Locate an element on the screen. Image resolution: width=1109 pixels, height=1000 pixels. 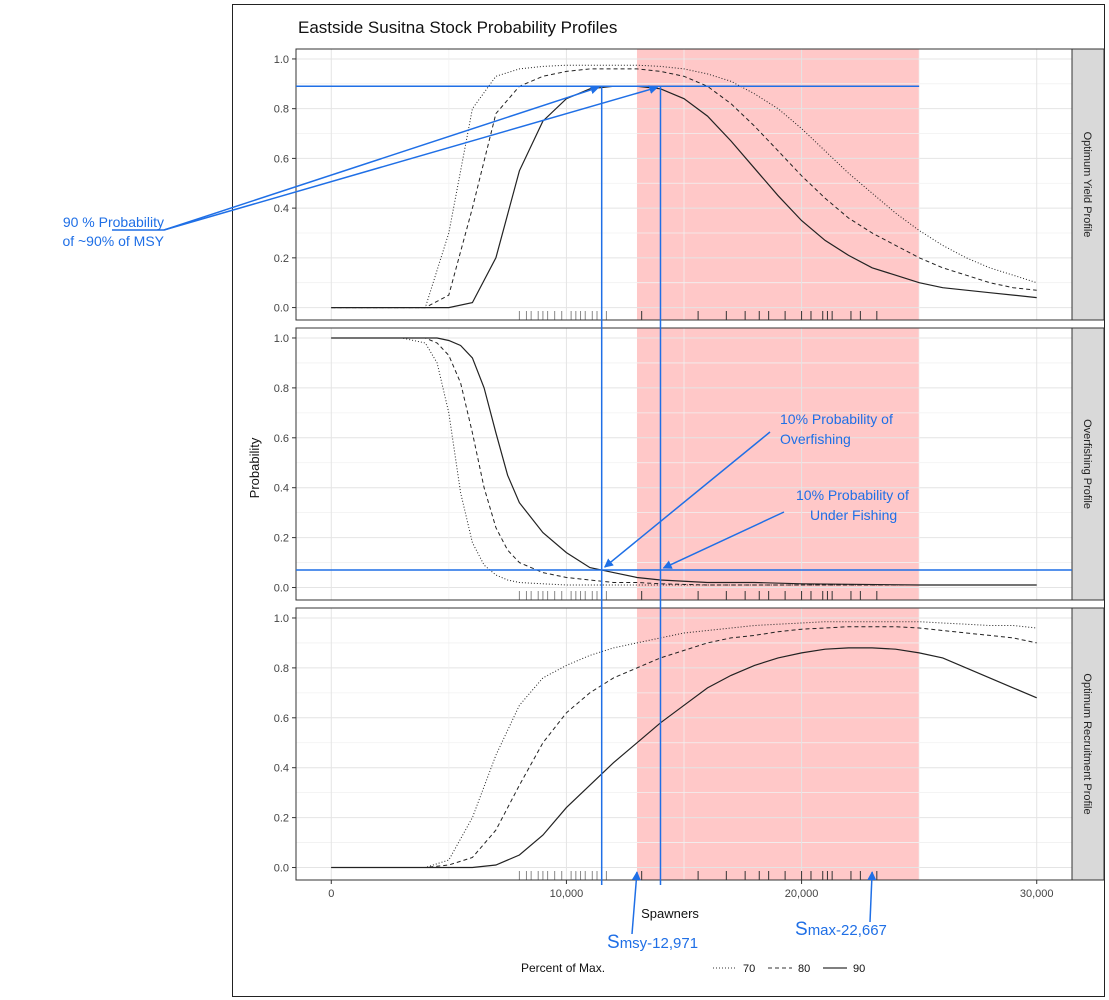
x-tick-label: 0 is located at coordinates (331, 894).